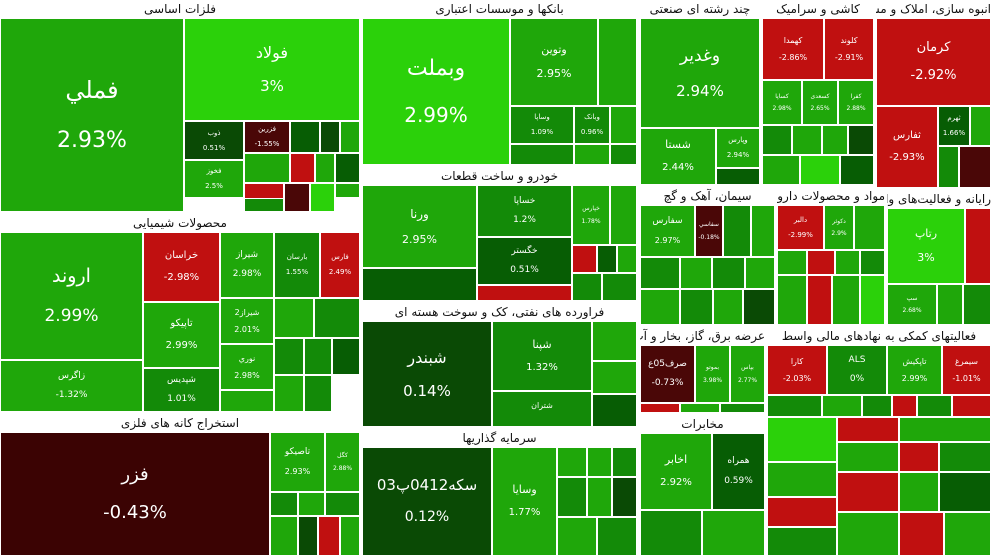 The height and width of the screenshot is (556, 1000). Describe the element at coordinates (591, 215) in the screenshot. I see `stock-tile: خپارس 1.78%` at that location.